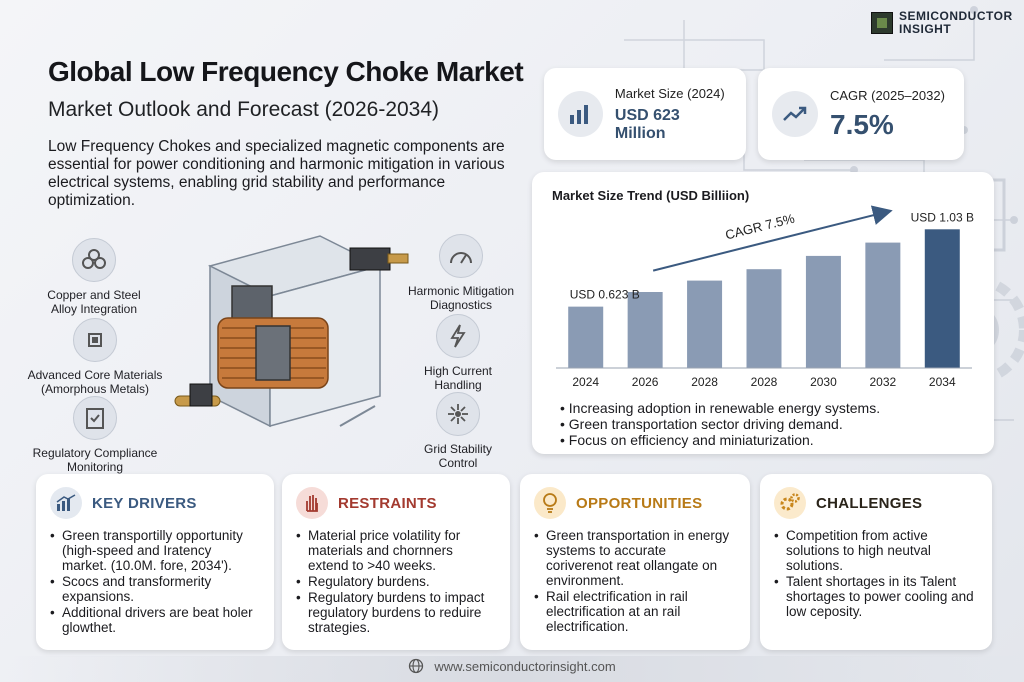 This screenshot has height=682, width=1024. What do you see at coordinates (387, 503) in the screenshot?
I see `restraints-title: RESTRAINTS` at bounding box center [387, 503].